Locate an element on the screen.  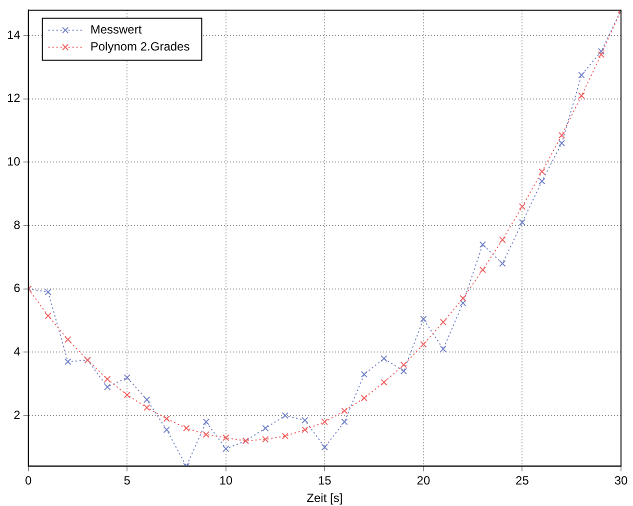
y-tick-label: 10 is located at coordinates (13, 161).